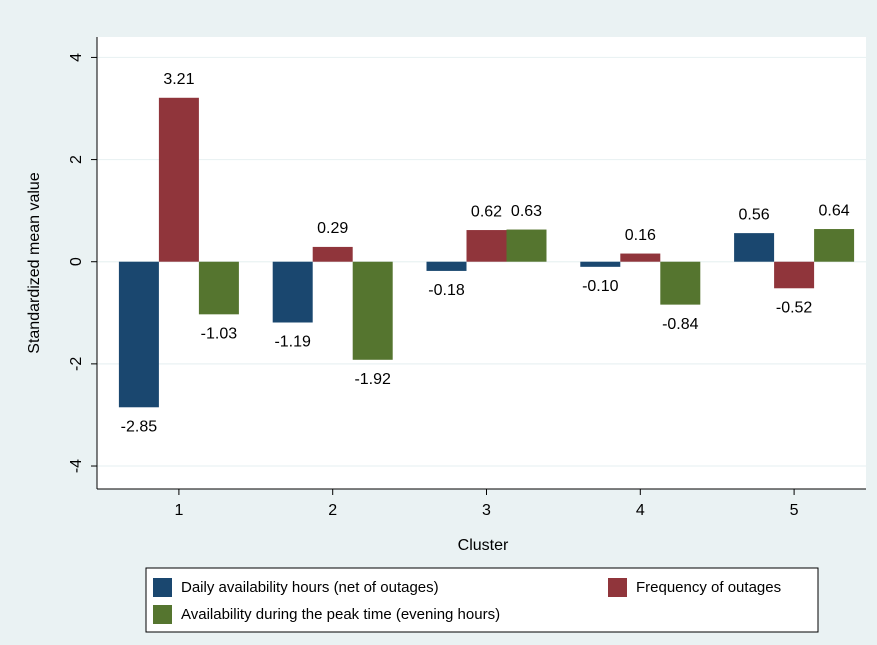 This screenshot has height=645, width=877. Describe the element at coordinates (76, 364) in the screenshot. I see `y-tick-label: -2` at that location.